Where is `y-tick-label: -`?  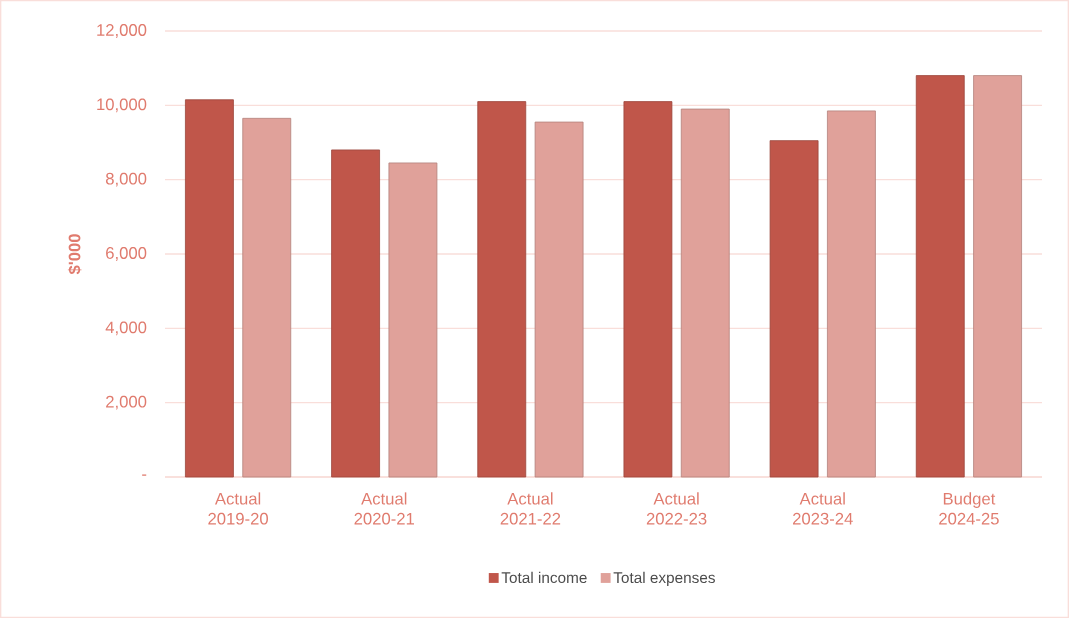 y-tick-label: - is located at coordinates (144, 475).